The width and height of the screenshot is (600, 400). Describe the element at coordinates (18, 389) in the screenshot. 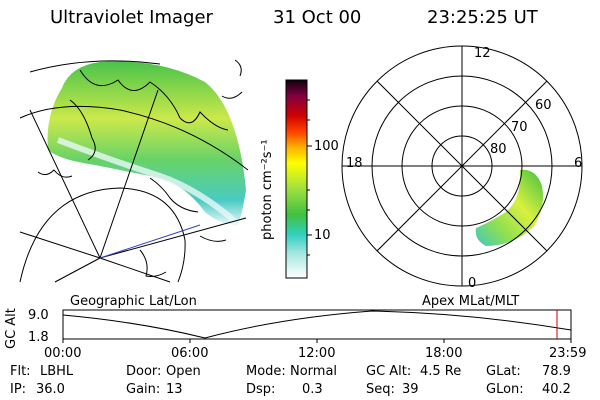

I see `ip-label: IP:` at that location.